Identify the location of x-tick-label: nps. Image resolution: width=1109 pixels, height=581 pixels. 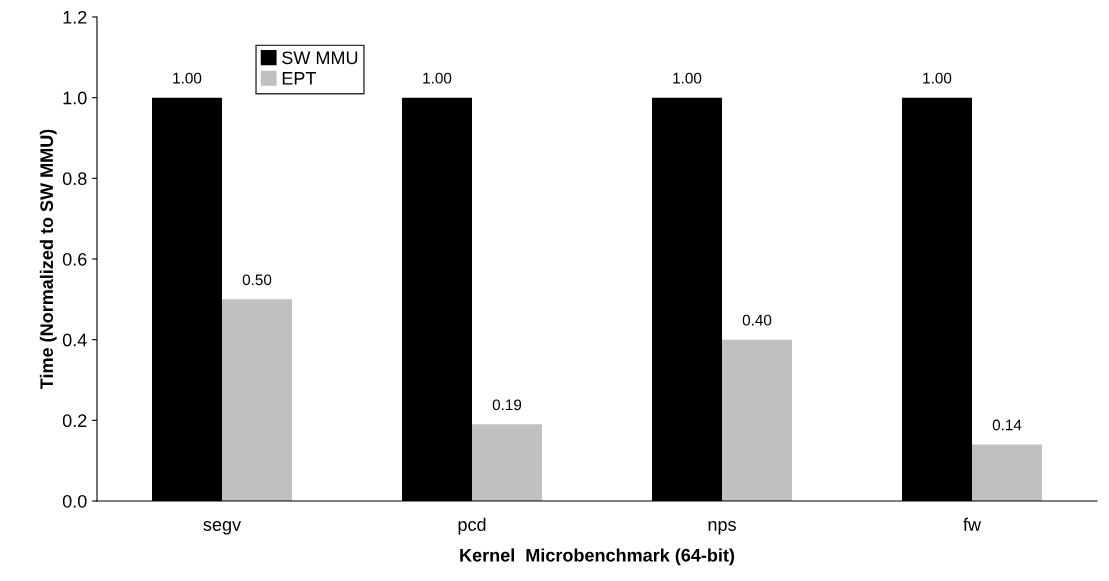
(722, 528).